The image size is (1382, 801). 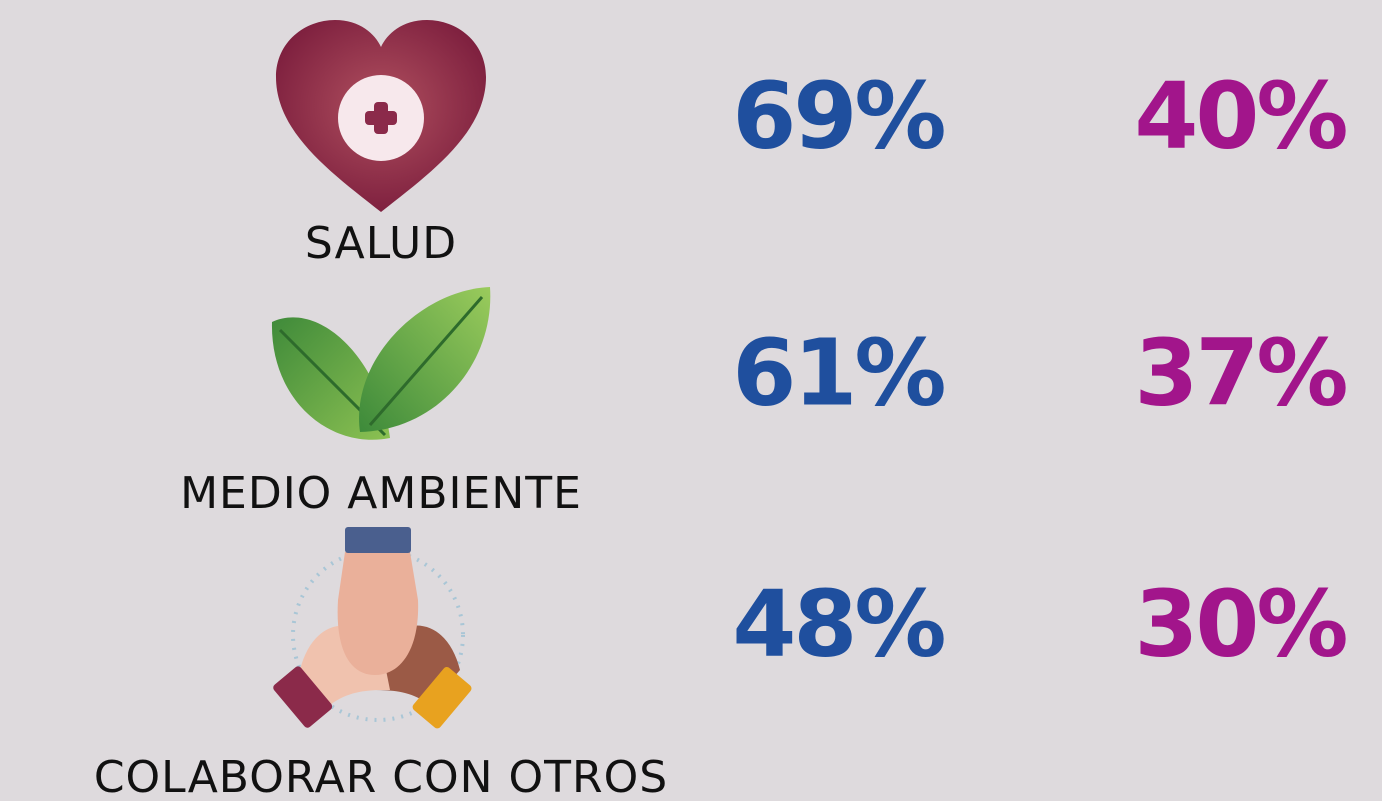 What do you see at coordinates (838, 623) in the screenshot?
I see `percentage: 48%` at bounding box center [838, 623].